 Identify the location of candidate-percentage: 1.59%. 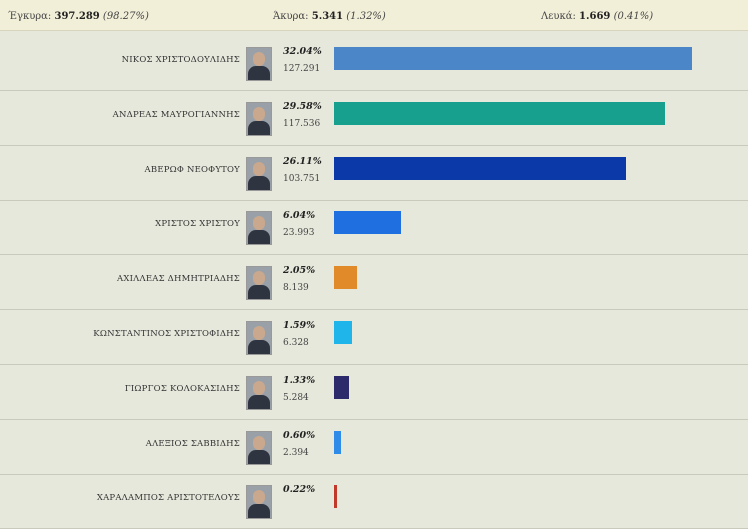
(299, 325).